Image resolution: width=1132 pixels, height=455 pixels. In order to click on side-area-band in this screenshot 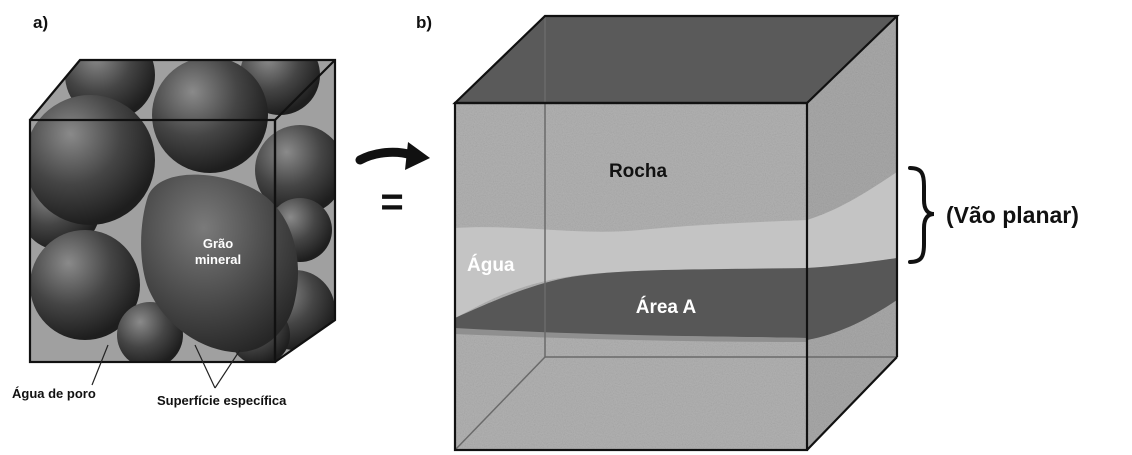, I will do `click(852, 299)`.